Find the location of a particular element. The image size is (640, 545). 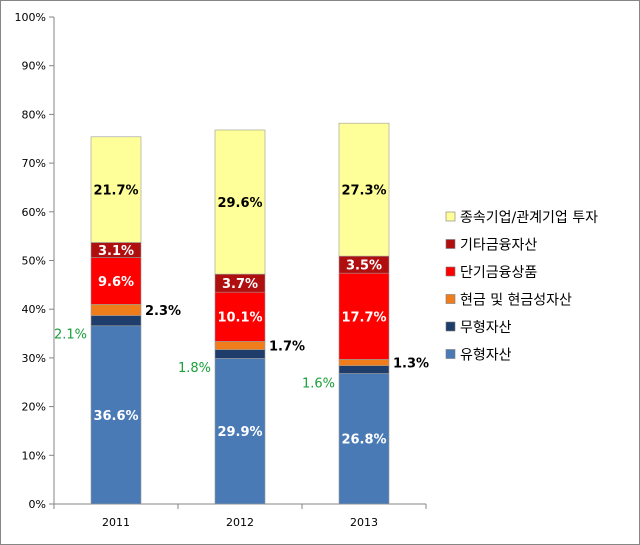

data-label: 1.3% is located at coordinates (411, 364).